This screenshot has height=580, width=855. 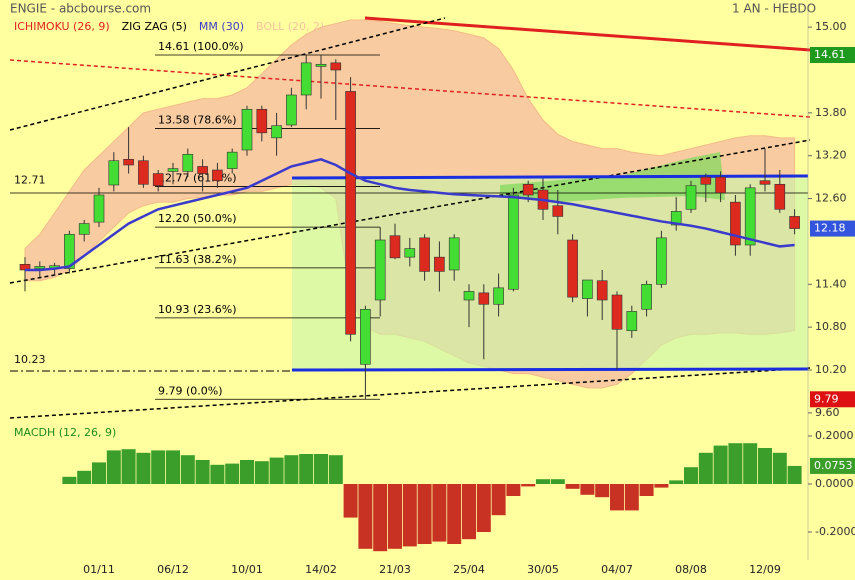 I want to click on fib-label: 9.79 (0.0%), so click(x=190, y=390).